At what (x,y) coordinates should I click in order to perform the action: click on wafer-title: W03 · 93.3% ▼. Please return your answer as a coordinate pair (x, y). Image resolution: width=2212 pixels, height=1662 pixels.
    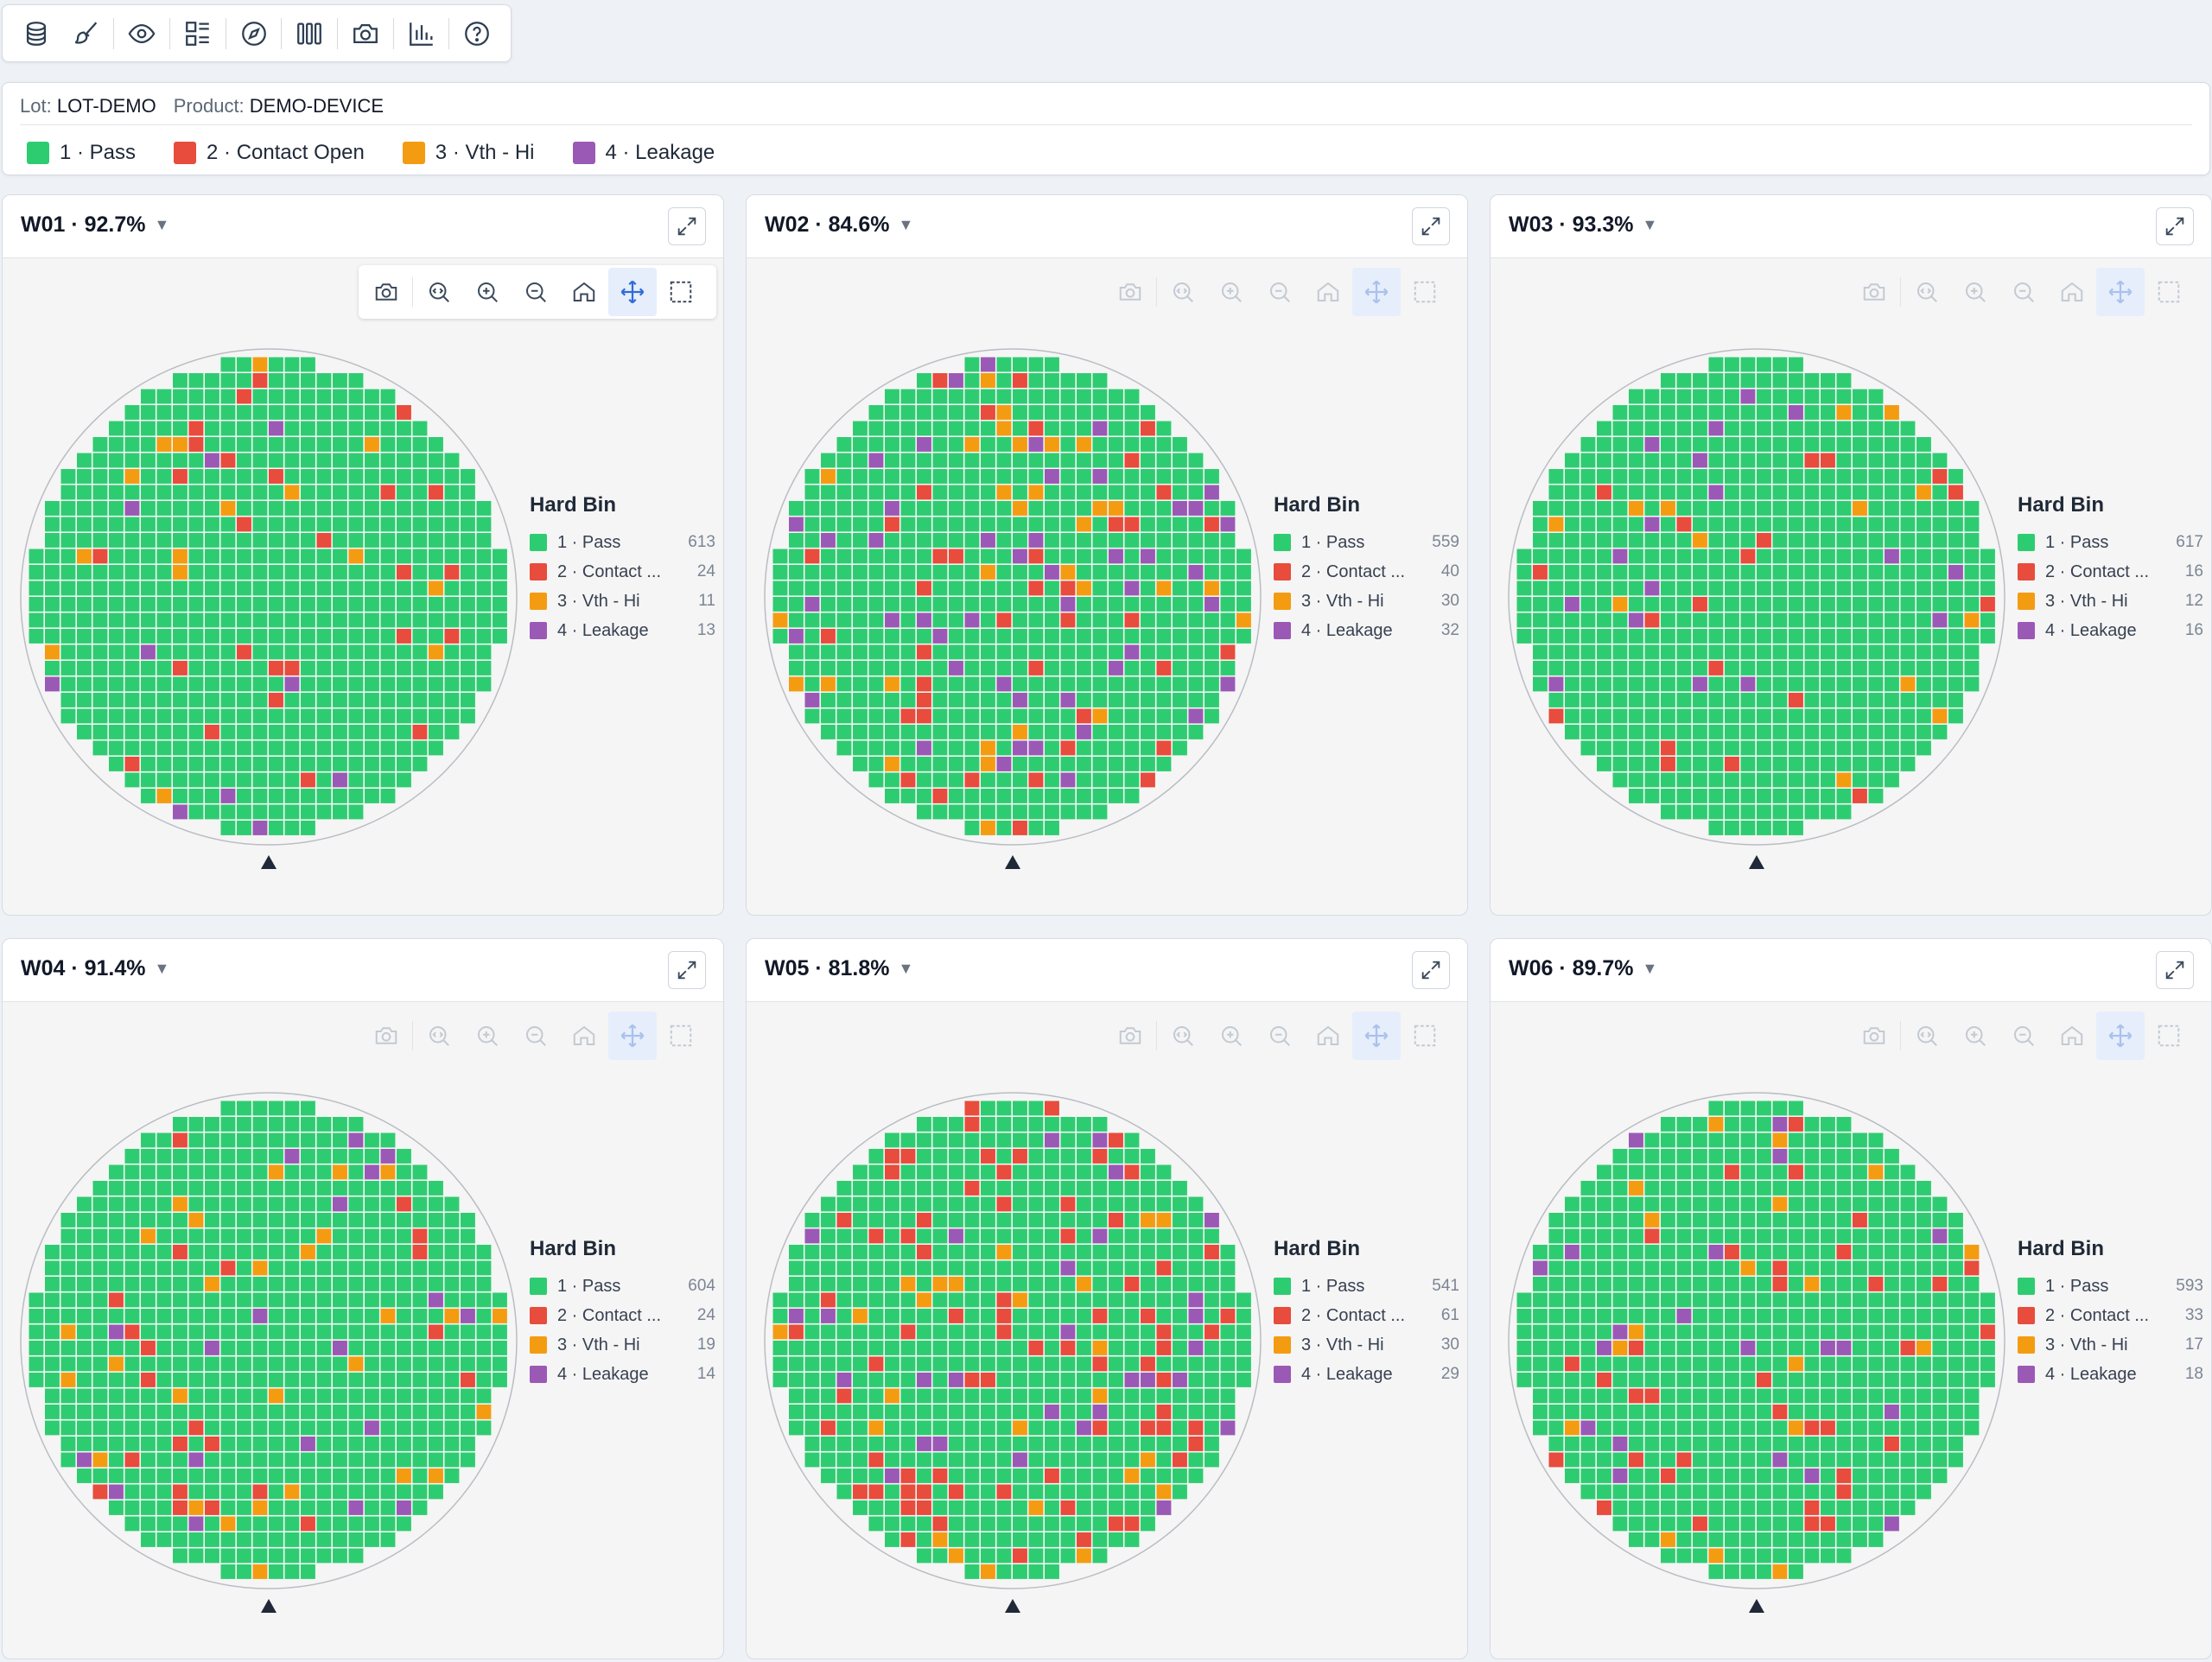
    Looking at the image, I should click on (1583, 225).